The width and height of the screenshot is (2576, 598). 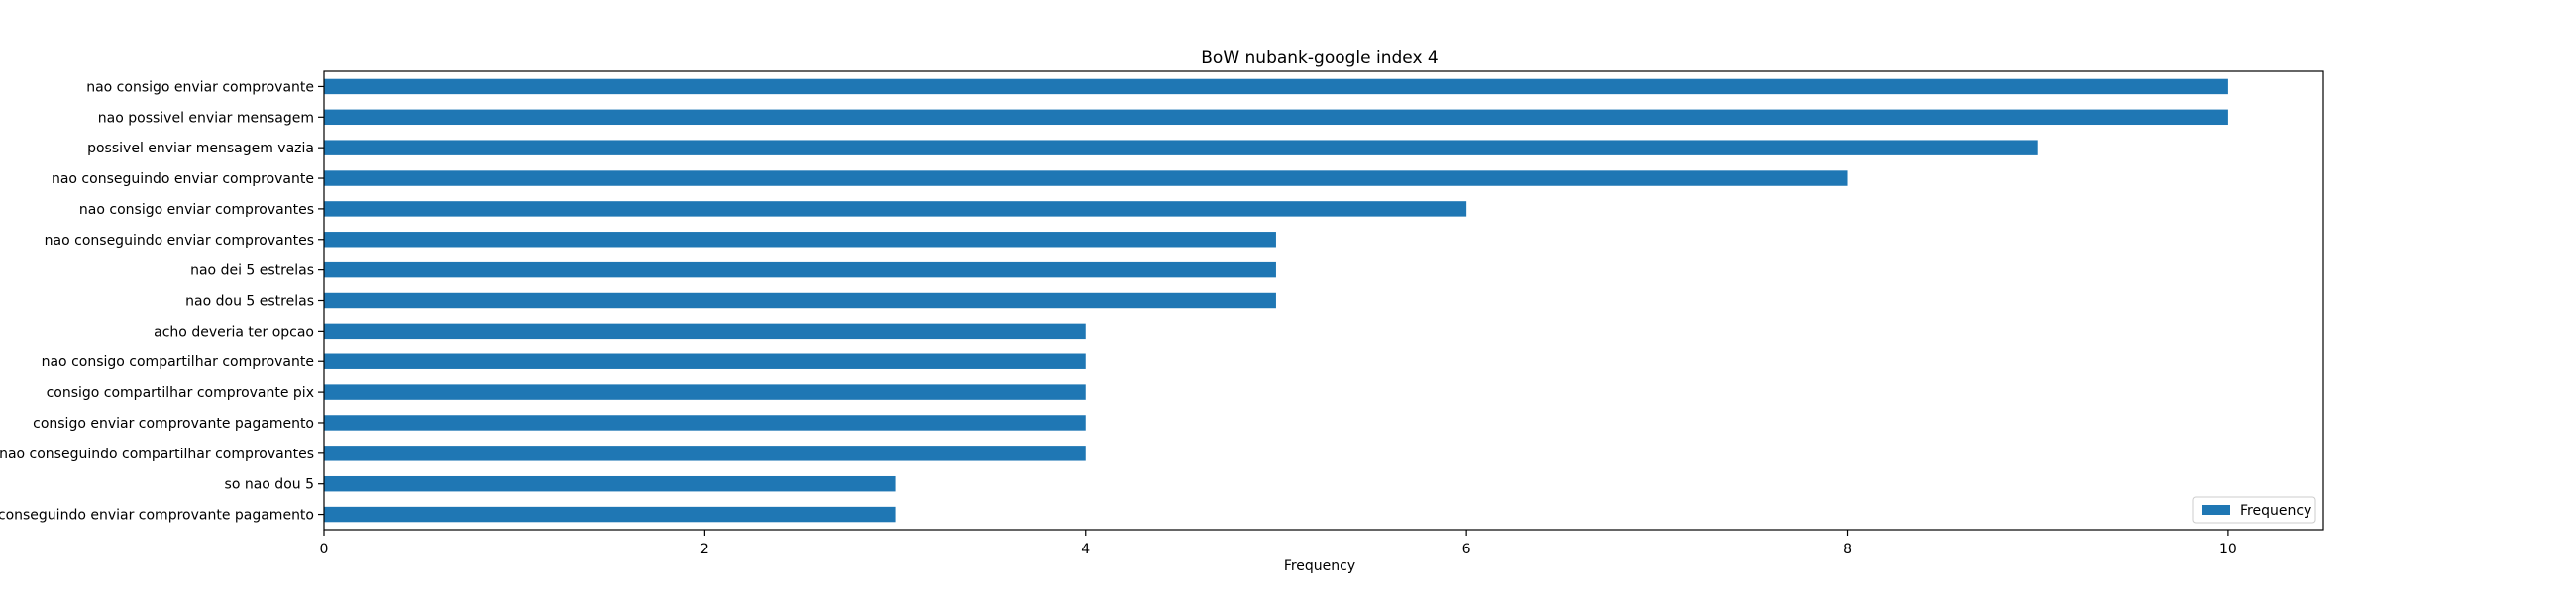 I want to click on y-tick-label: nao conseguindo enviar comprovante, so click(x=183, y=179).